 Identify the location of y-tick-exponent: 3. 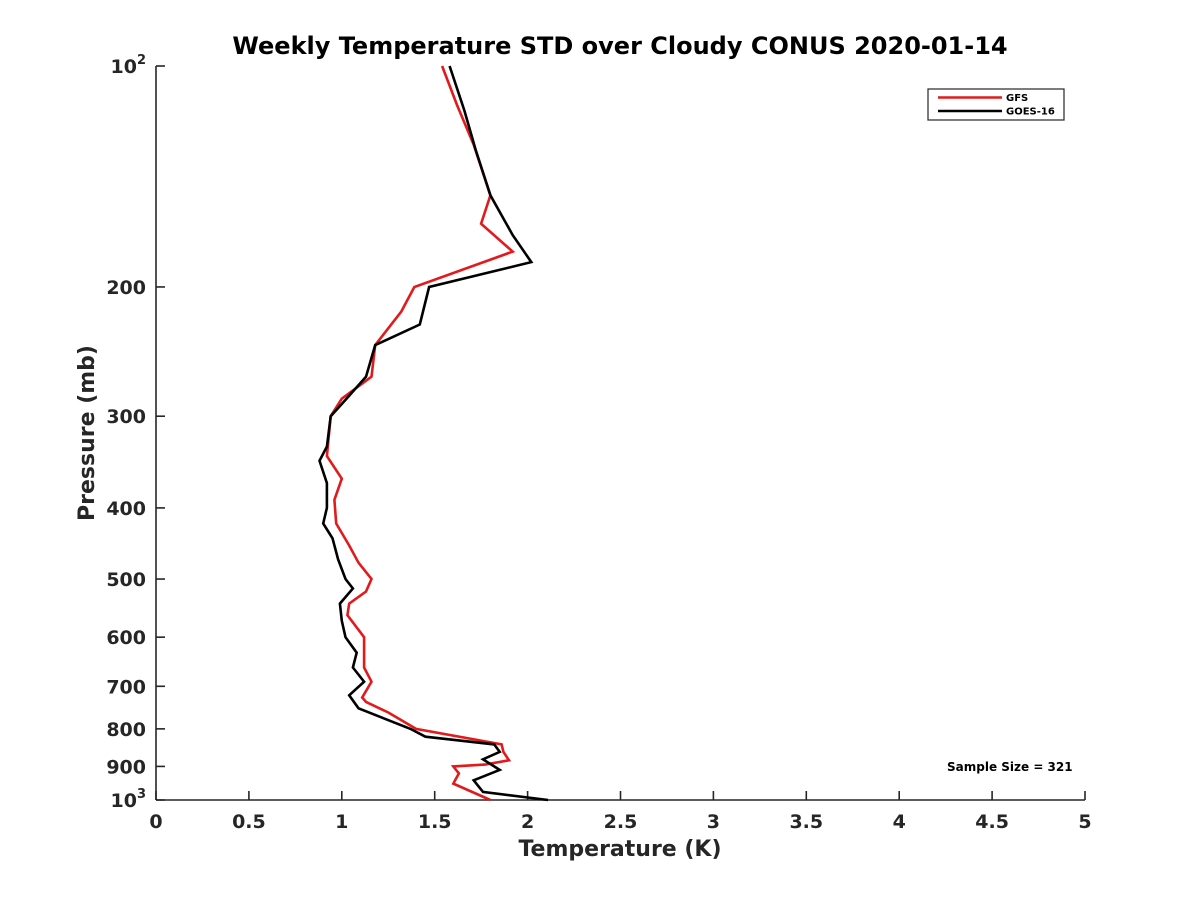
(141, 794).